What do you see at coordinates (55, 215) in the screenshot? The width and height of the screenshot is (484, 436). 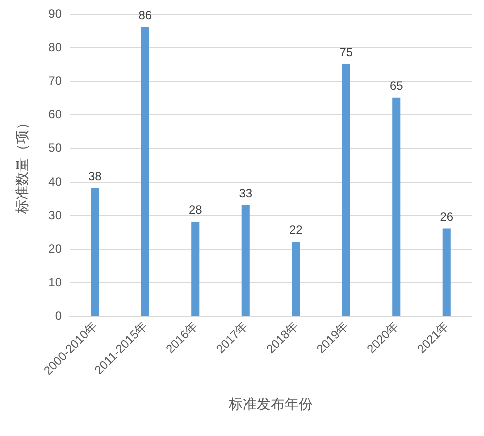 I see `y-tick-label: 30` at bounding box center [55, 215].